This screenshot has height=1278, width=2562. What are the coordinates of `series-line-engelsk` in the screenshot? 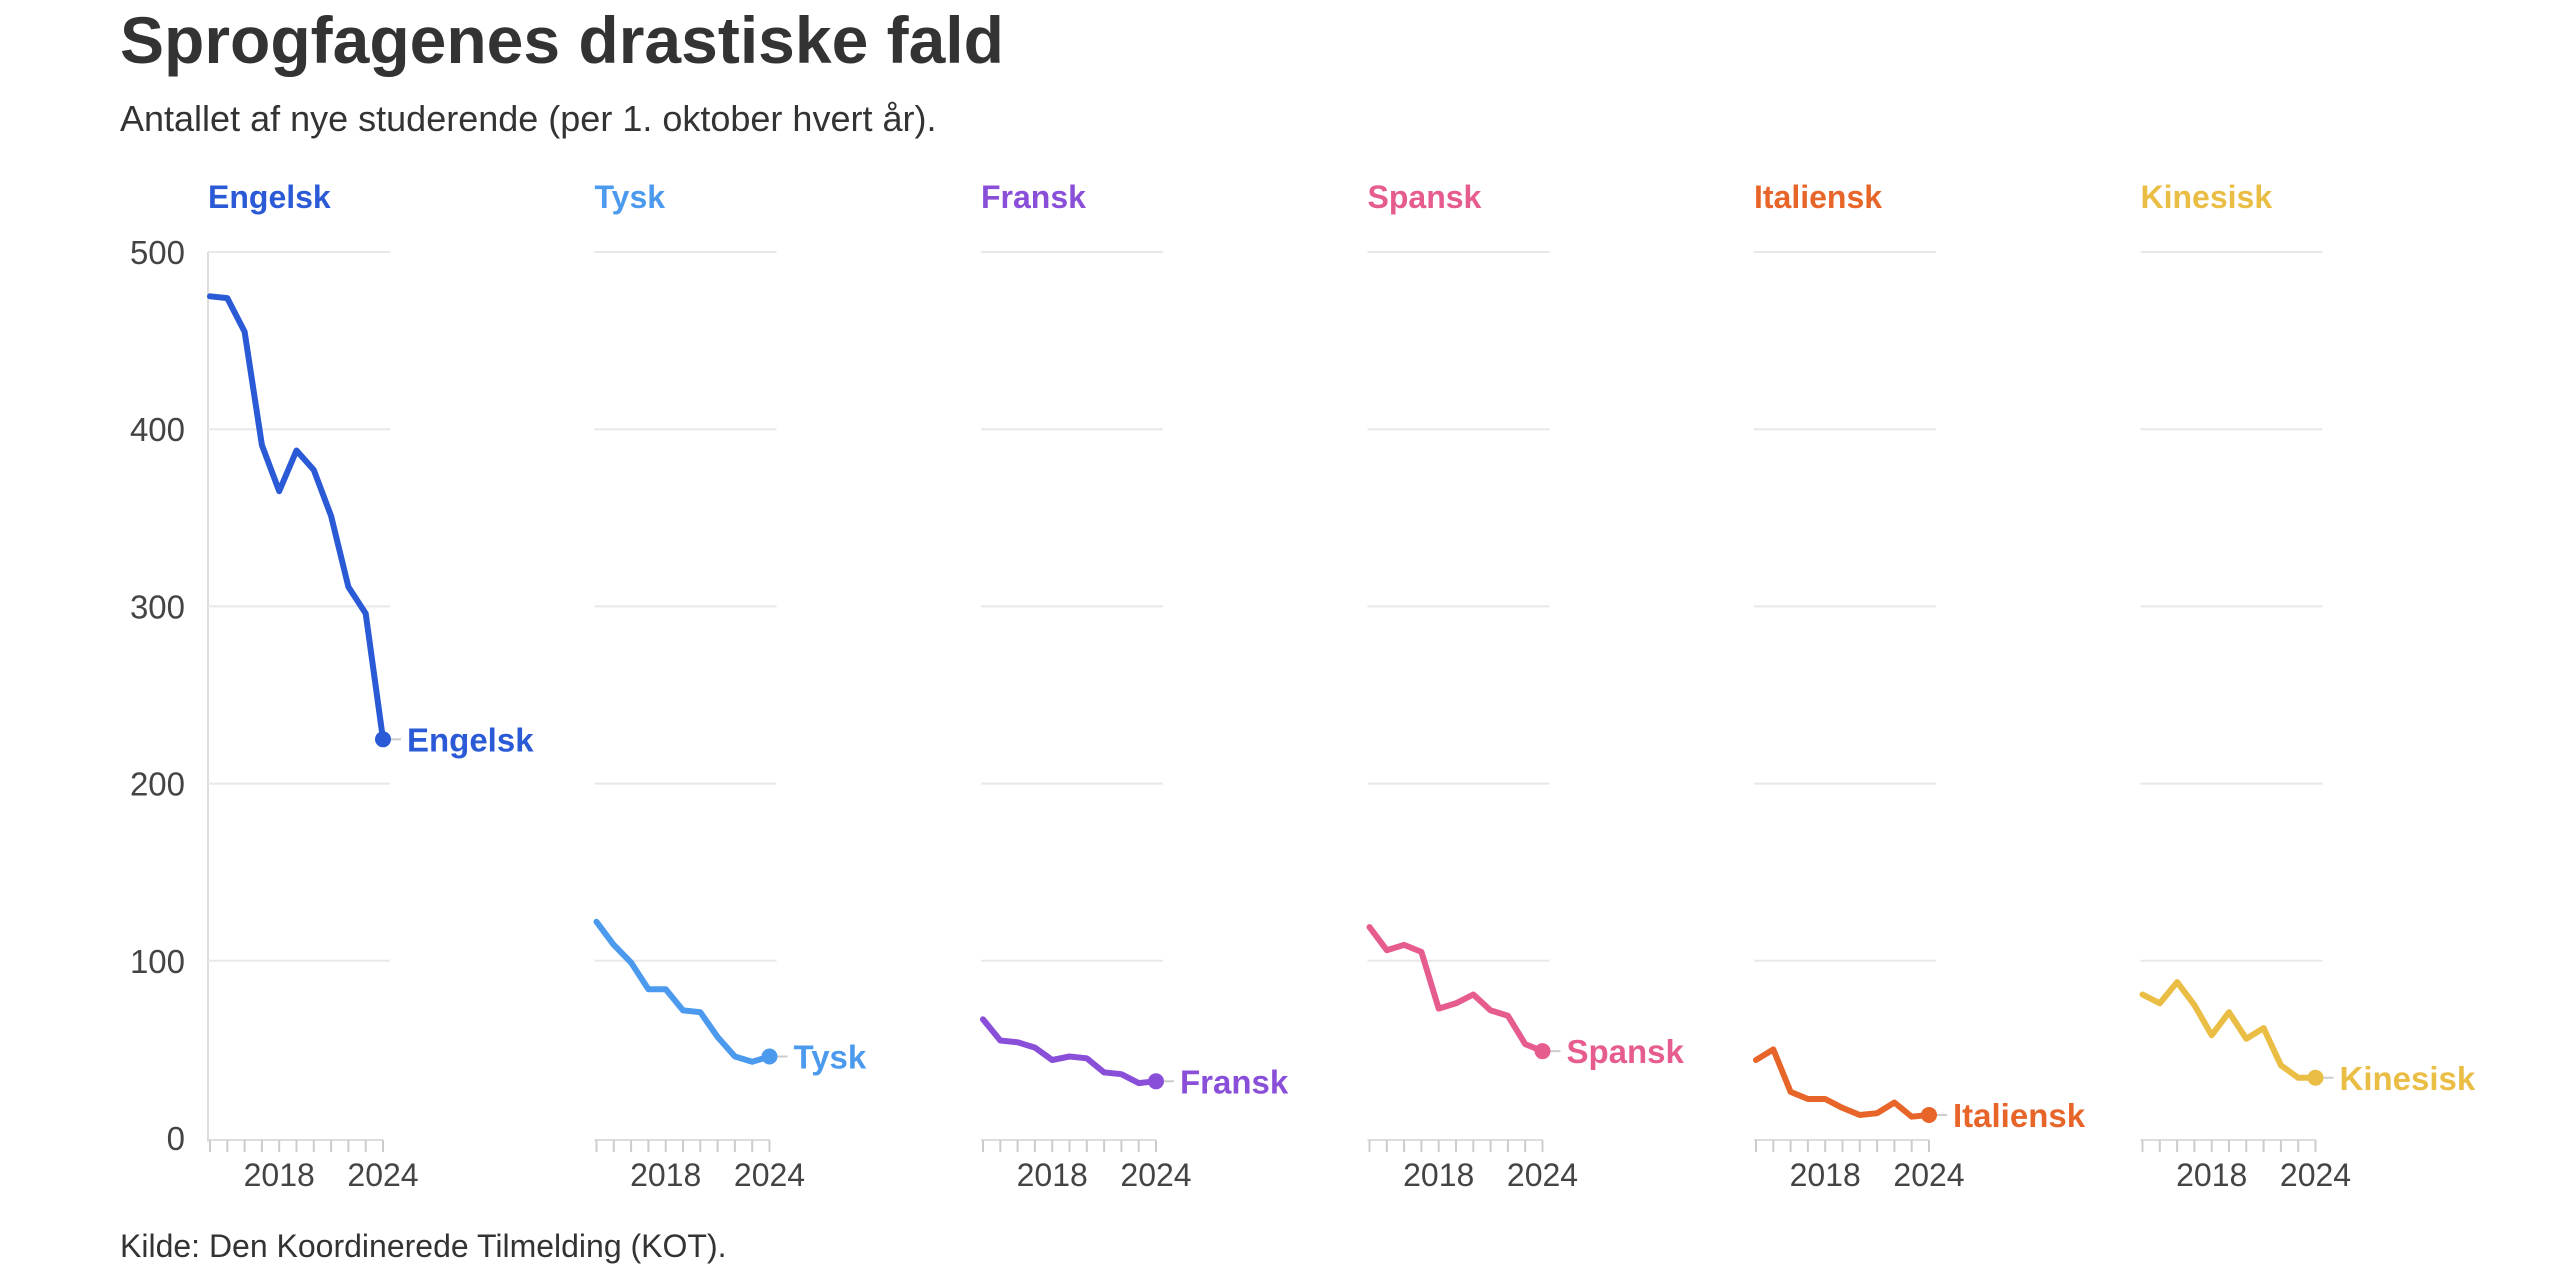 It's located at (296, 518).